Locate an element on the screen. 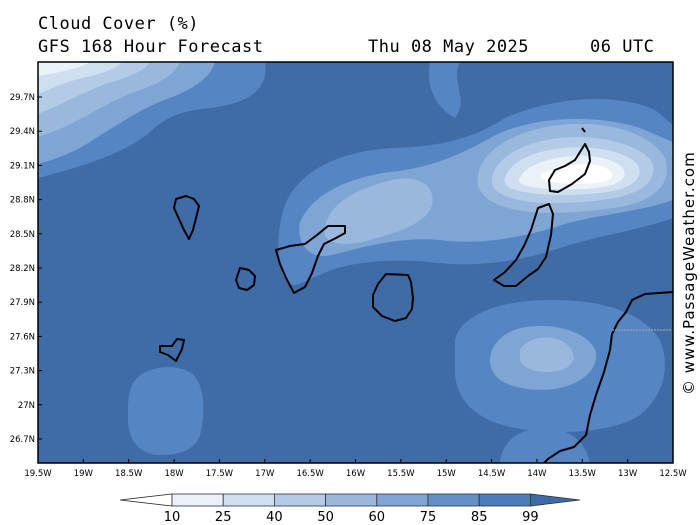 This screenshot has width=700, height=525. lon-label: 15.5W is located at coordinates (401, 474).